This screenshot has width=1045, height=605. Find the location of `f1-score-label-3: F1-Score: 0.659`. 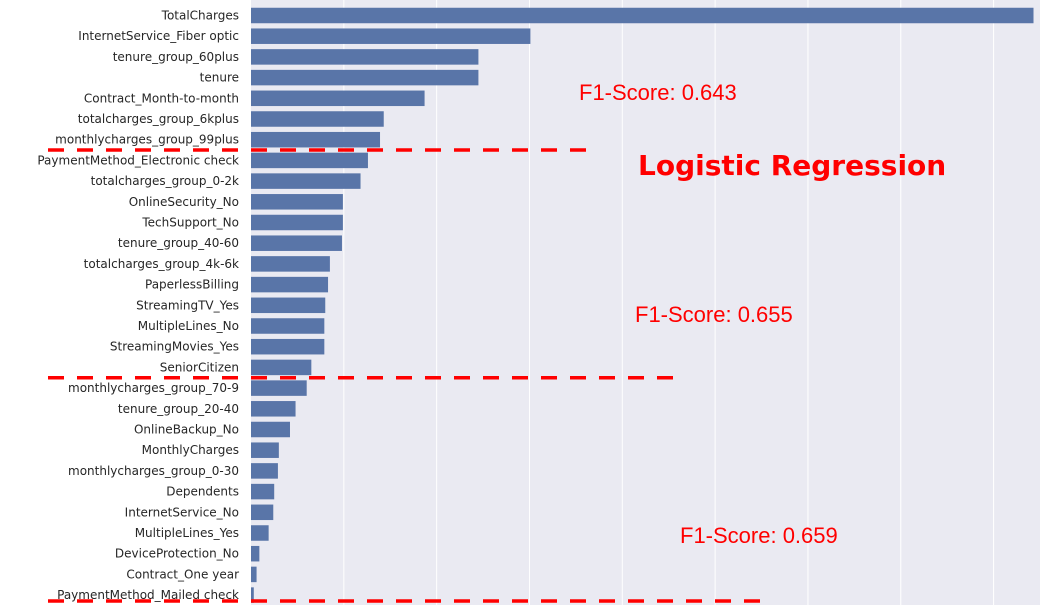

f1-score-label-3: F1-Score: 0.659 is located at coordinates (759, 535).